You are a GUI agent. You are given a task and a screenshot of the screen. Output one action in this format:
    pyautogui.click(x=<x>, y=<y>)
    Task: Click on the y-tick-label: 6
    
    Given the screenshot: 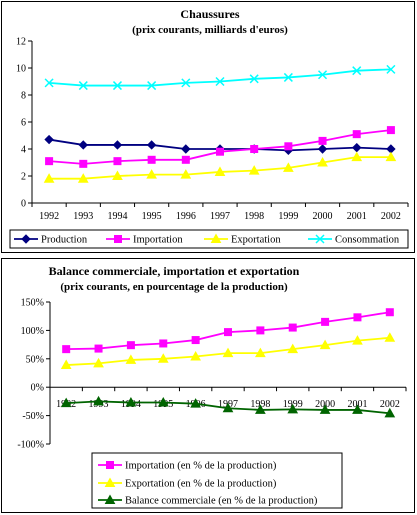 What is the action you would take?
    pyautogui.click(x=23, y=123)
    